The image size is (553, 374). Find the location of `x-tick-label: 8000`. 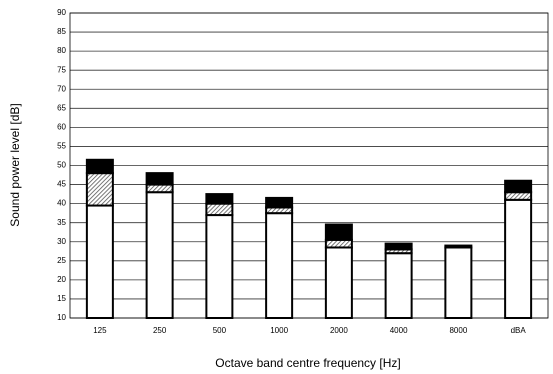

x-tick-label: 8000 is located at coordinates (458, 330).